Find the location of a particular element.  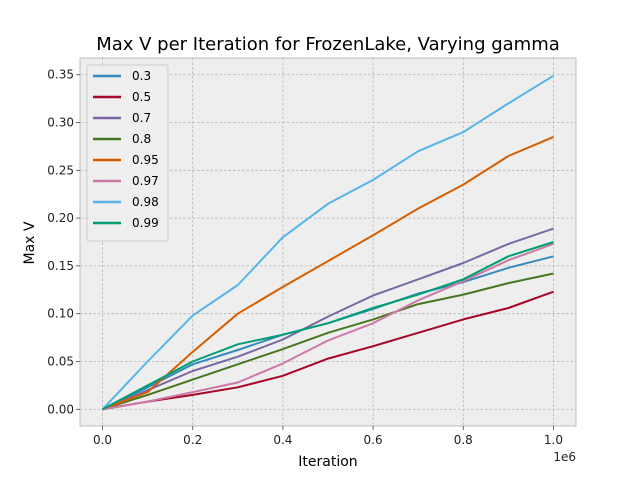

legend-box is located at coordinates (127, 153).